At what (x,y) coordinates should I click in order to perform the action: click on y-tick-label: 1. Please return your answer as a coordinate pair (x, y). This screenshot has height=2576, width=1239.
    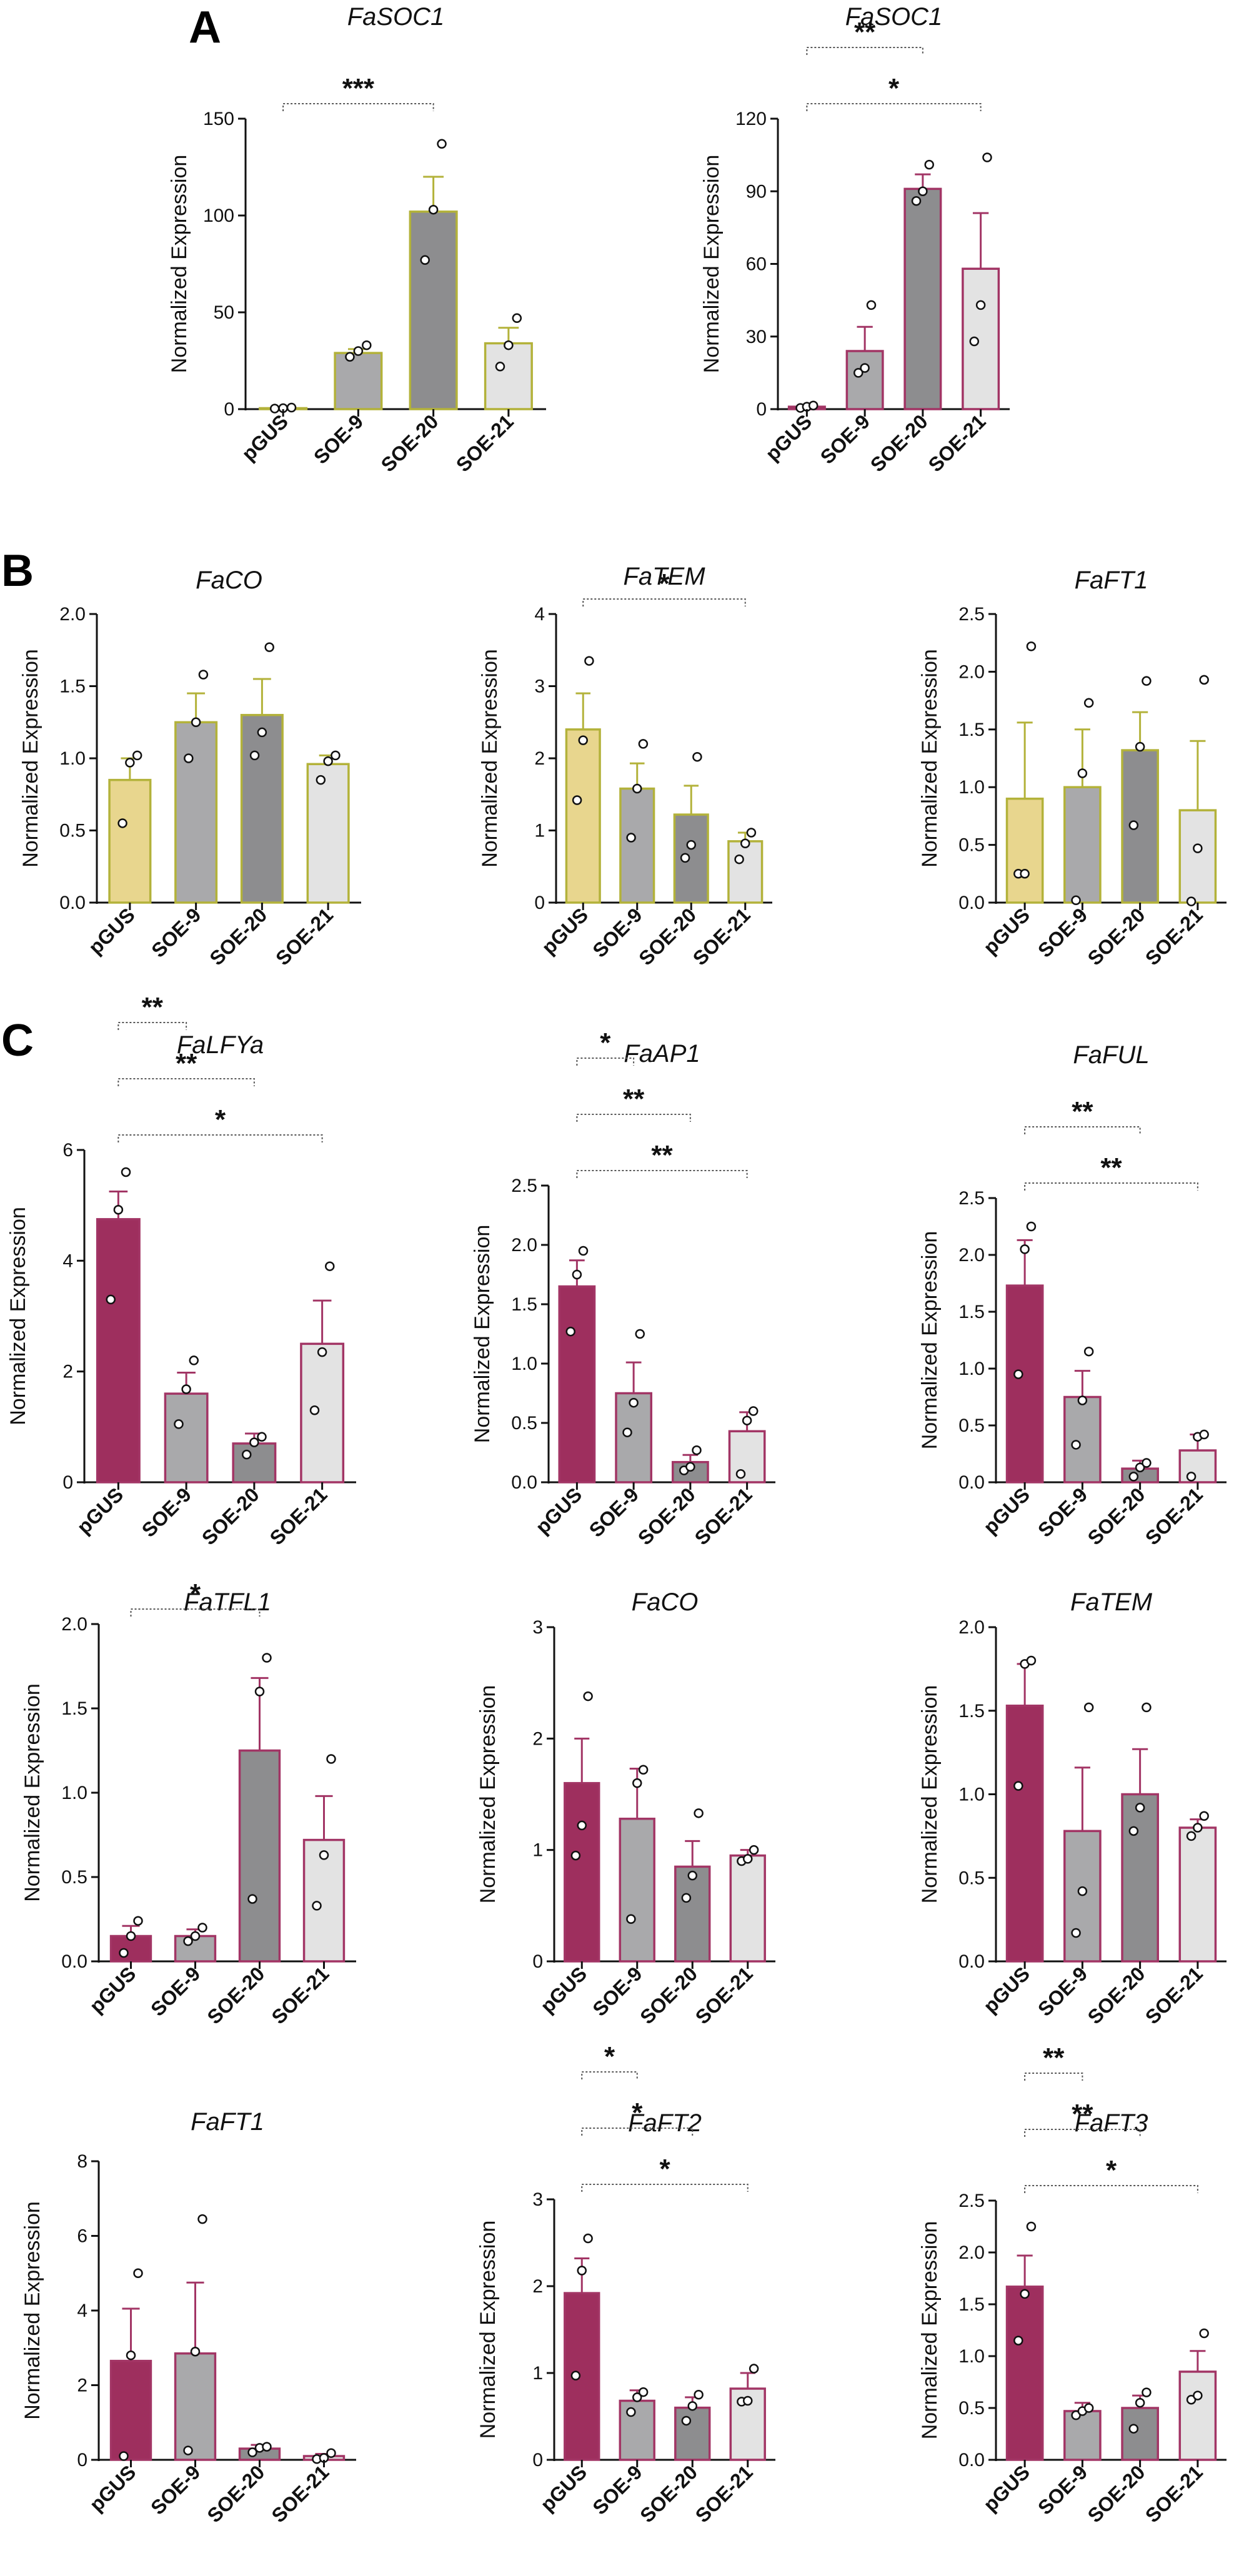
    Looking at the image, I should click on (537, 1850).